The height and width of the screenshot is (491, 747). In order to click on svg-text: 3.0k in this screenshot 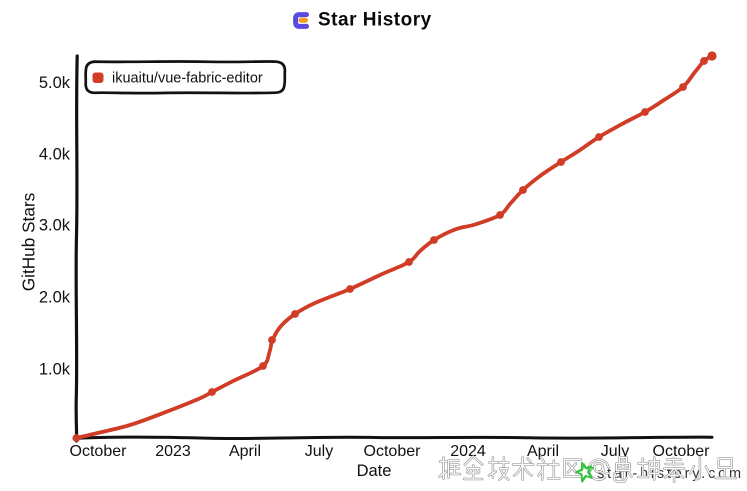, I will do `click(55, 226)`.